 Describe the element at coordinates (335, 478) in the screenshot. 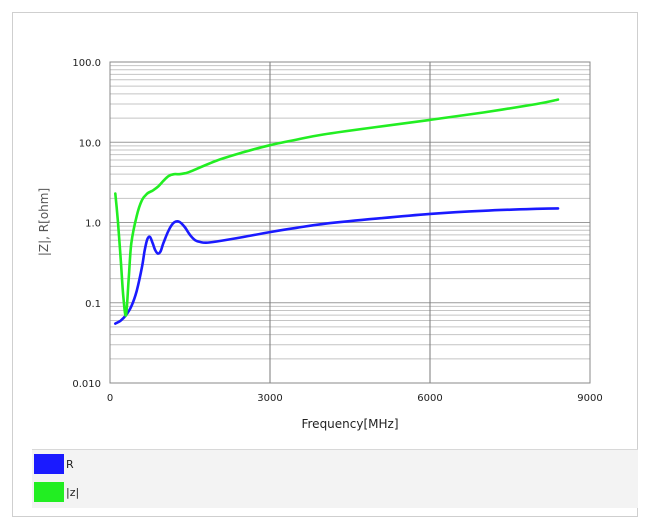

I see `legend: R |z|` at that location.